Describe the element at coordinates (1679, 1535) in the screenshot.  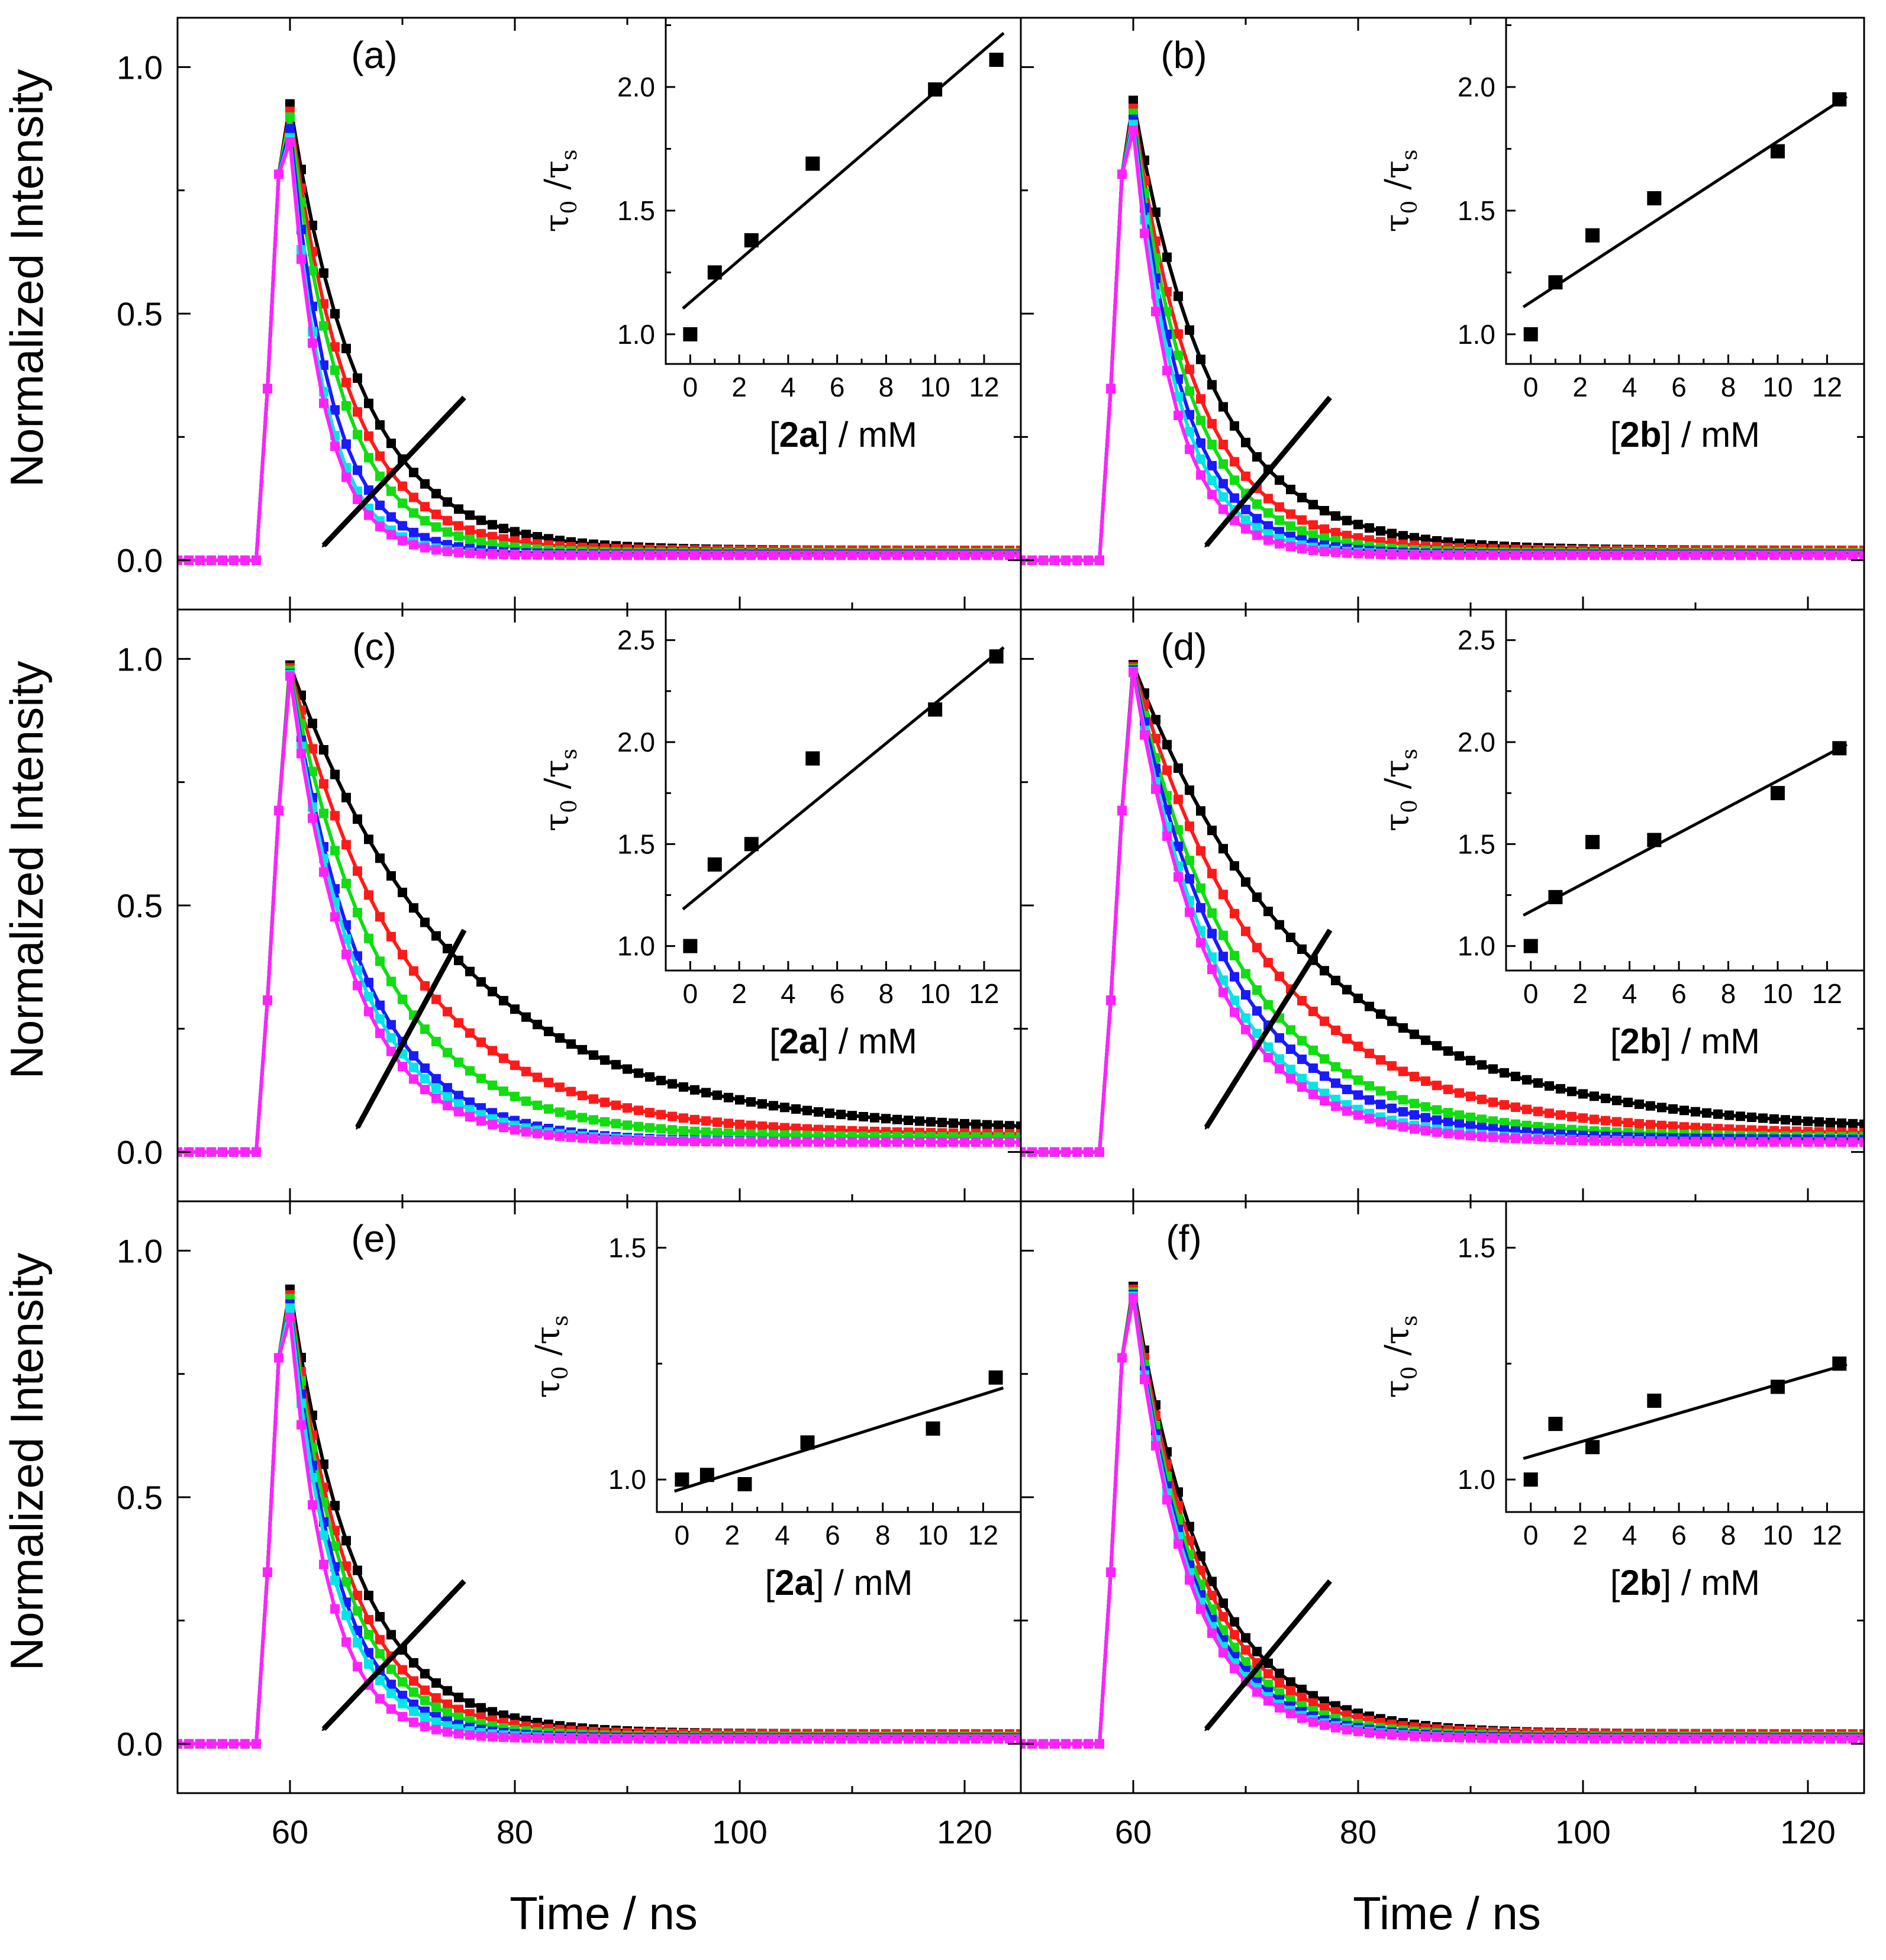
I see `inset-x-tick-label: 6` at that location.